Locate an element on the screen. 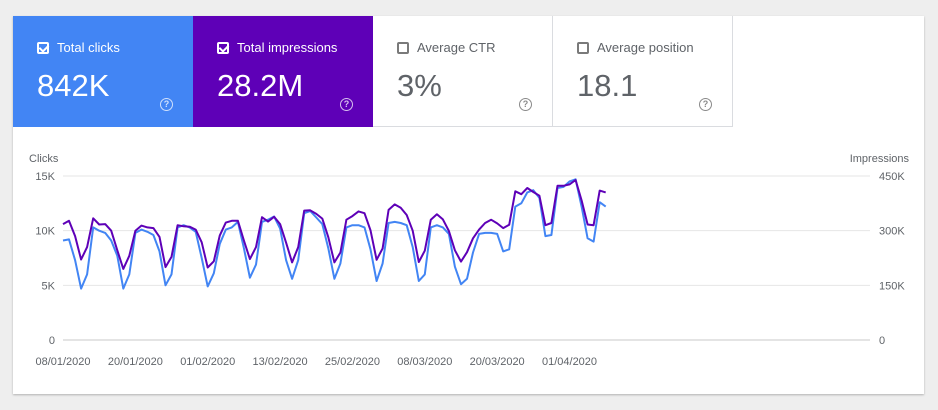  y-left-tick-label: 15K is located at coordinates (45, 177).